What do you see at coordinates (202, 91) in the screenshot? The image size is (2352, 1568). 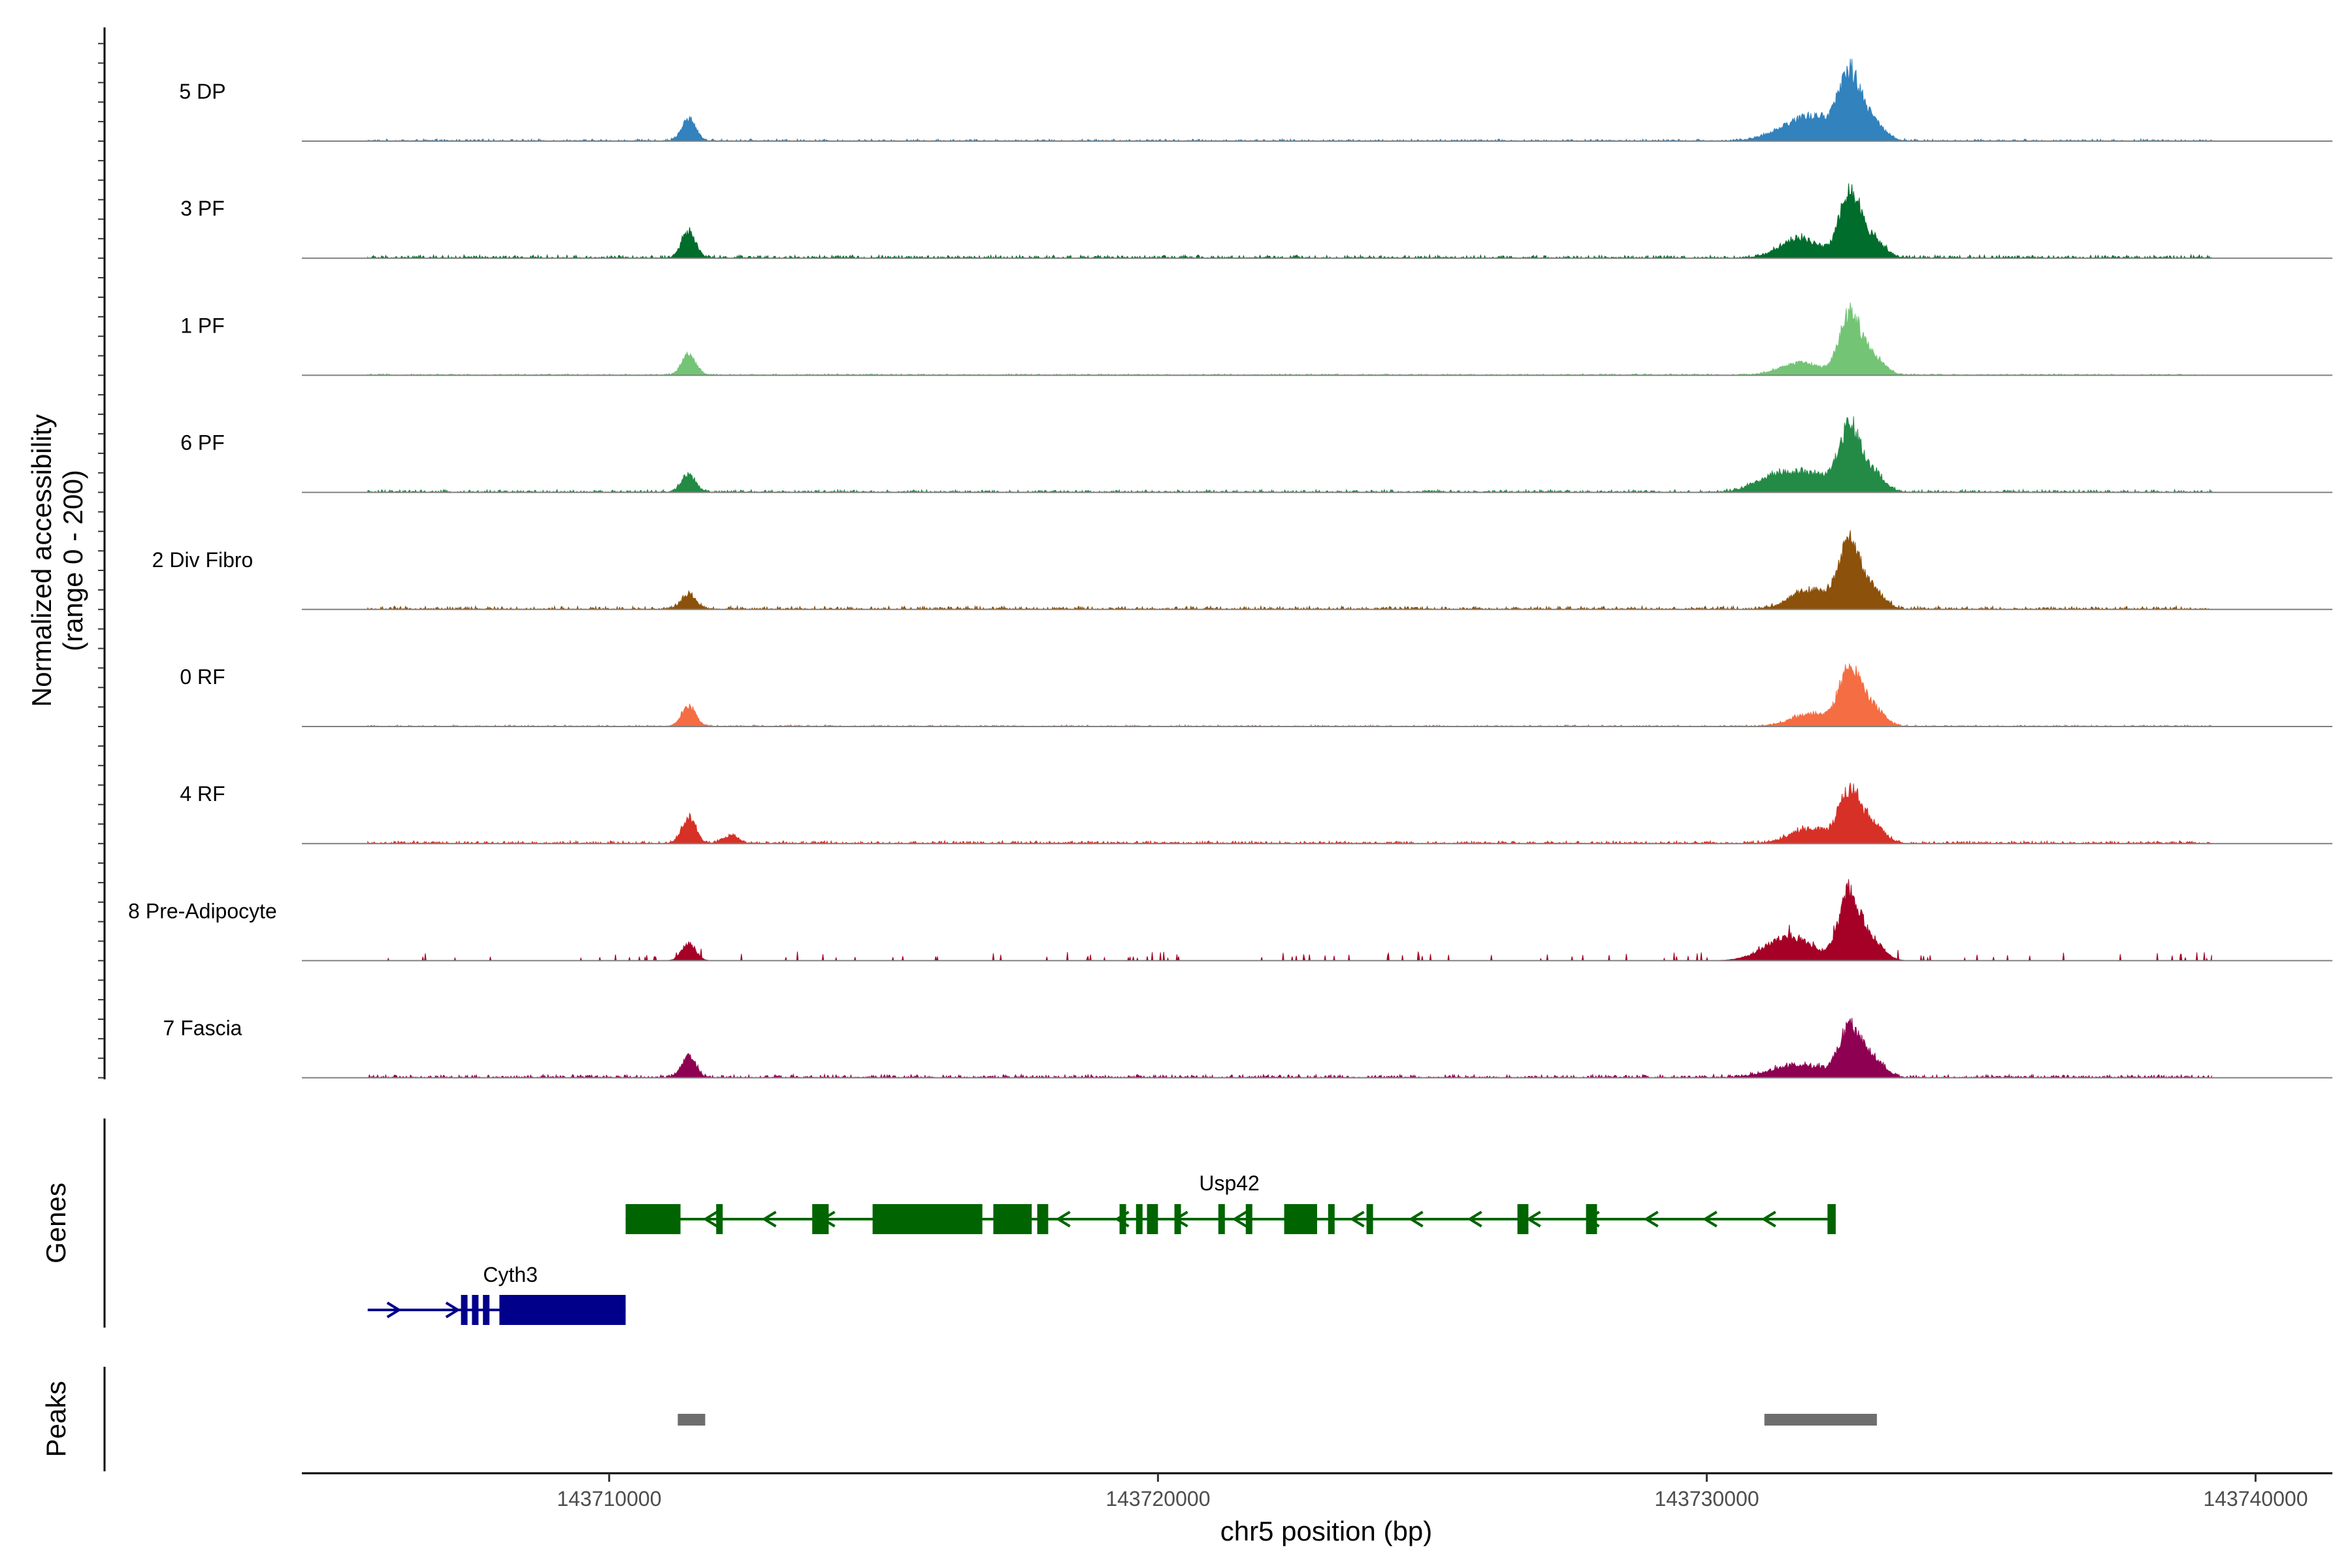 I see `track-label: 5 DP` at bounding box center [202, 91].